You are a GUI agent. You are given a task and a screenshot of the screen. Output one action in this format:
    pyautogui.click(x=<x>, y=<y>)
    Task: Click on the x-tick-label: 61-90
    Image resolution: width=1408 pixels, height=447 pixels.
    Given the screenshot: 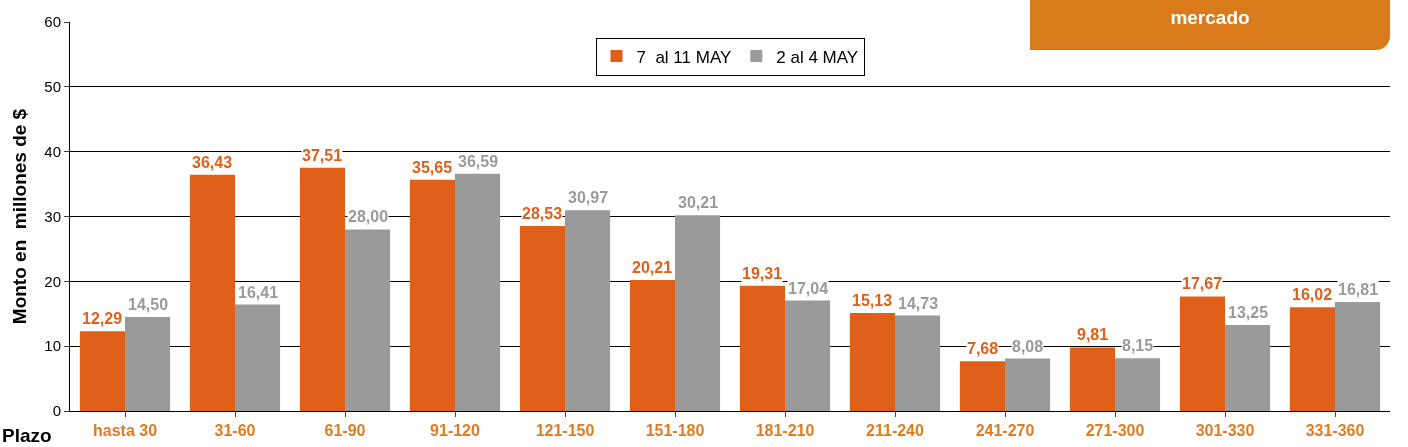 What is the action you would take?
    pyautogui.click(x=345, y=431)
    